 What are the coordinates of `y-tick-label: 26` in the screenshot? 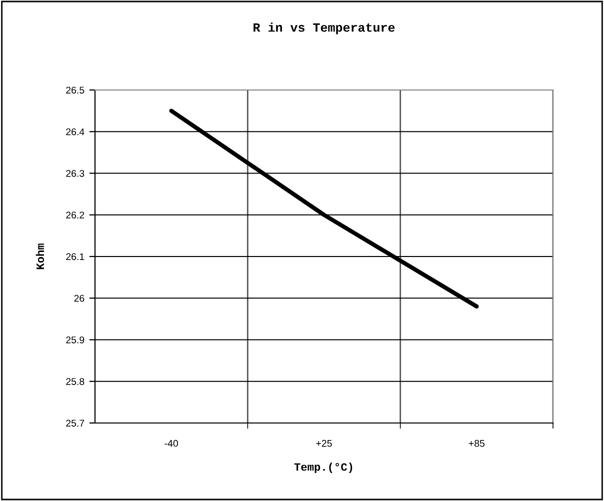 It's located at (79, 298).